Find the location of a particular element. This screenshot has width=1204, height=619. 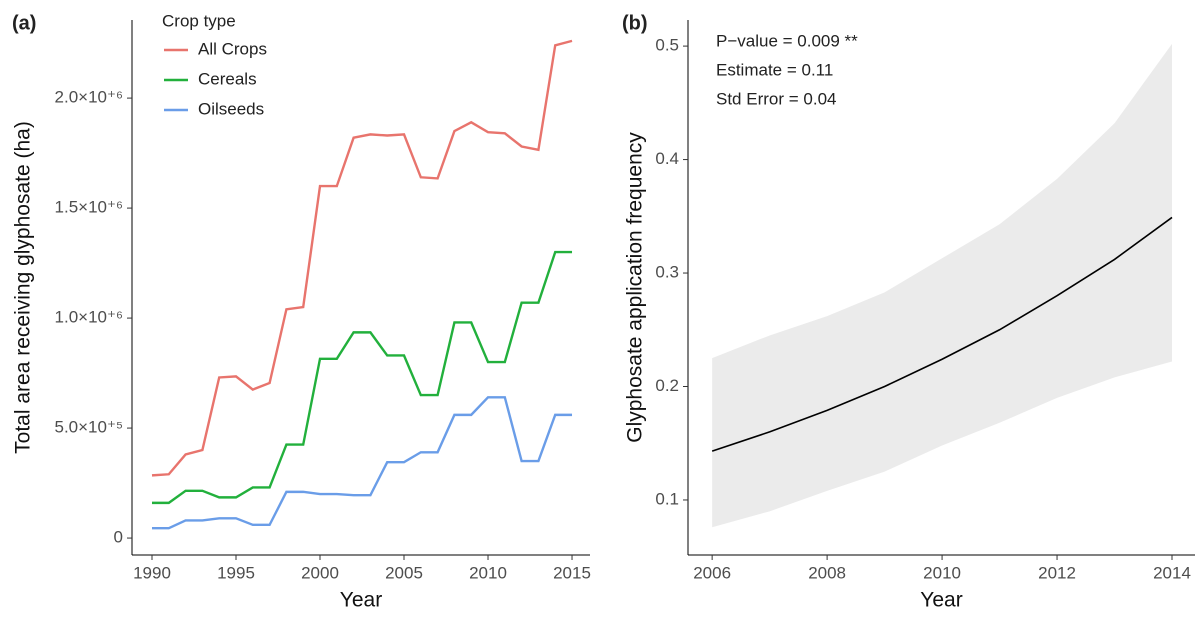

y-tick-label: 0 is located at coordinates (118, 537).